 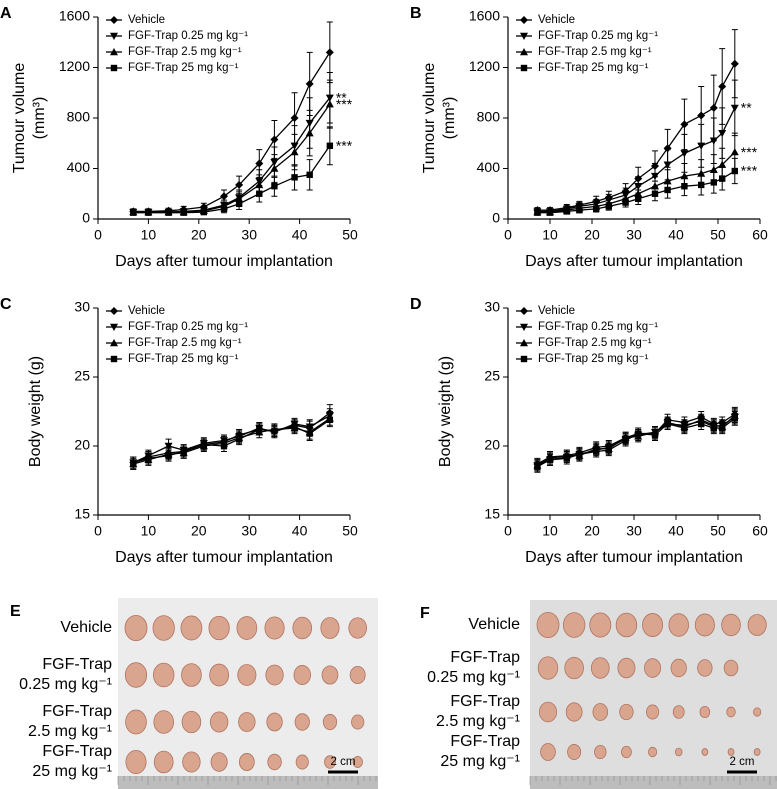 What do you see at coordinates (249, 235) in the screenshot?
I see `x-tick-label: 30` at bounding box center [249, 235].